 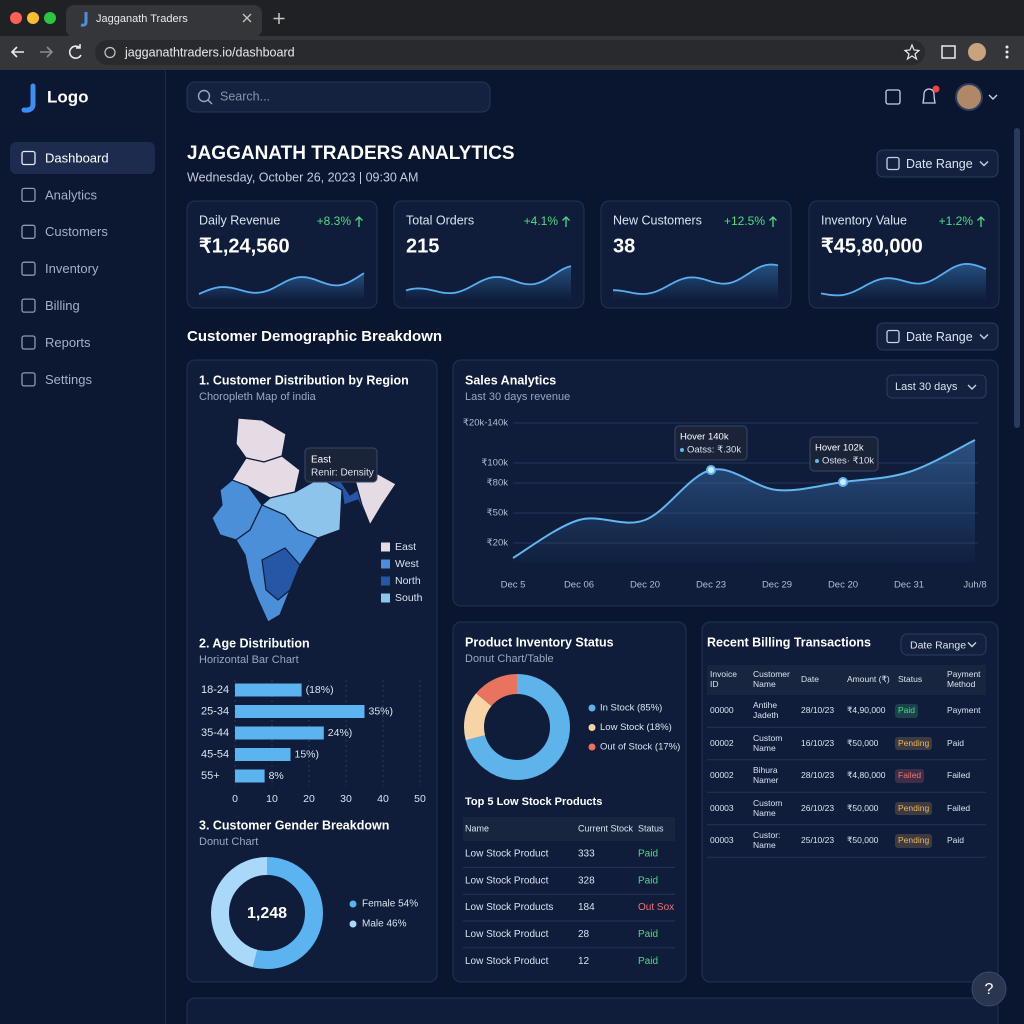 I want to click on table-cell-text: 16/10/23, so click(x=818, y=742).